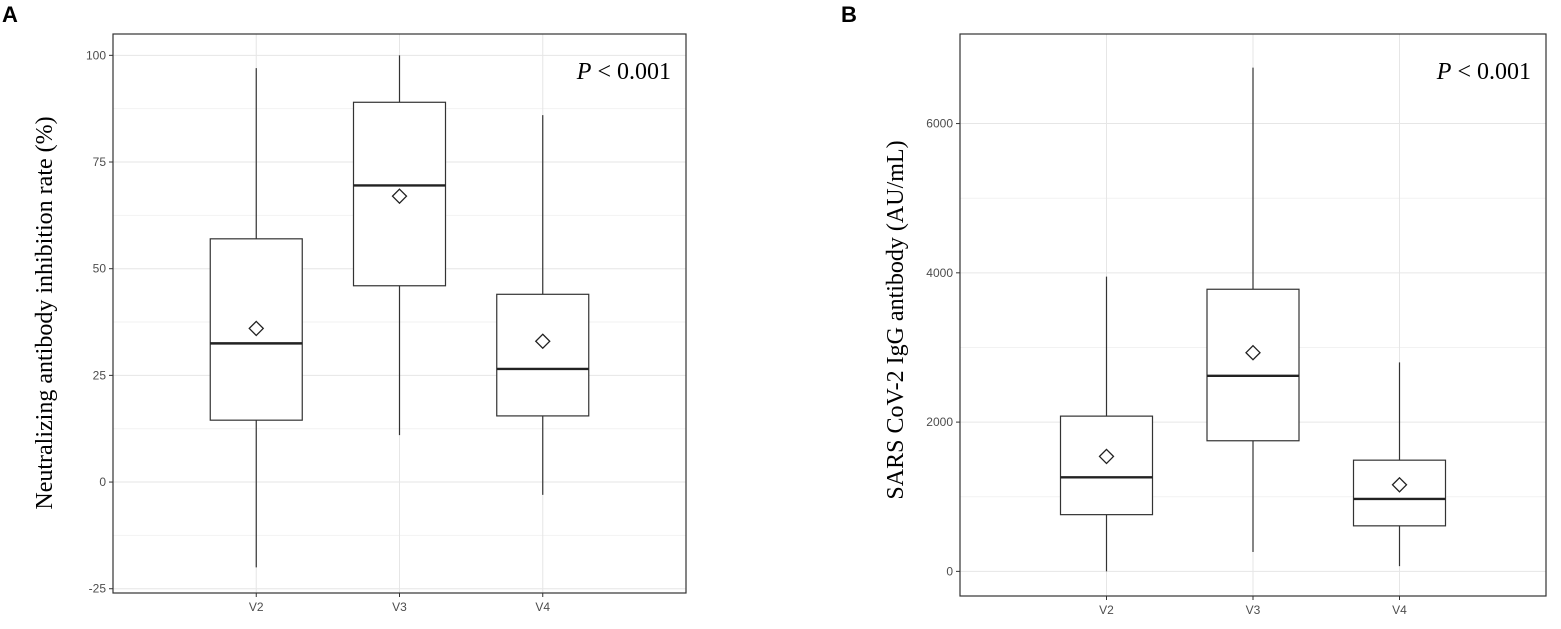  What do you see at coordinates (100, 375) in the screenshot?
I see `panel-a-y-tick-label: 25` at bounding box center [100, 375].